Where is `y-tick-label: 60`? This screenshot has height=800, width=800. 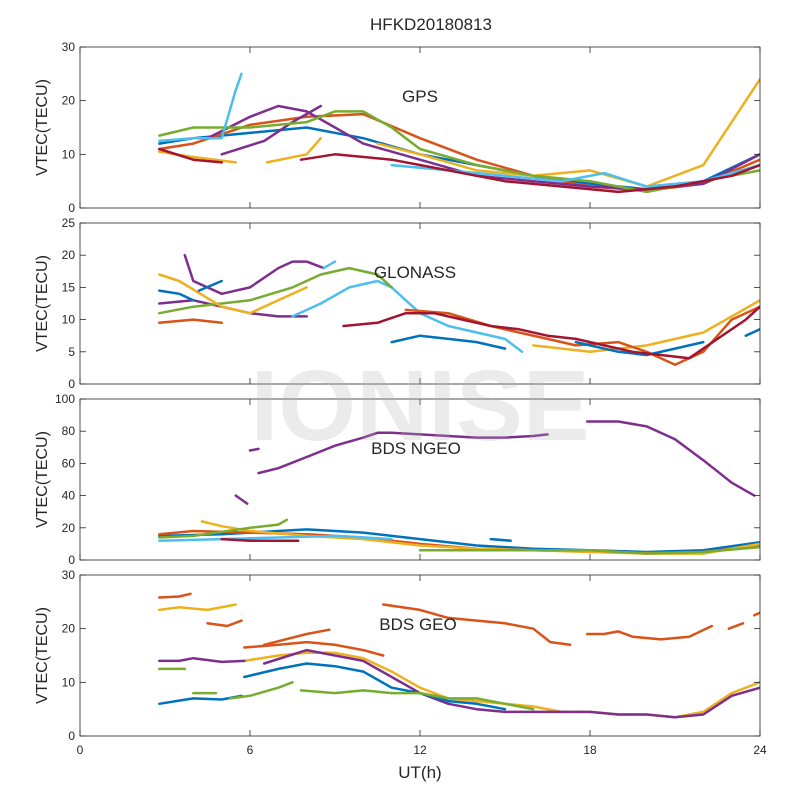
y-tick-label: 60 is located at coordinates (69, 463).